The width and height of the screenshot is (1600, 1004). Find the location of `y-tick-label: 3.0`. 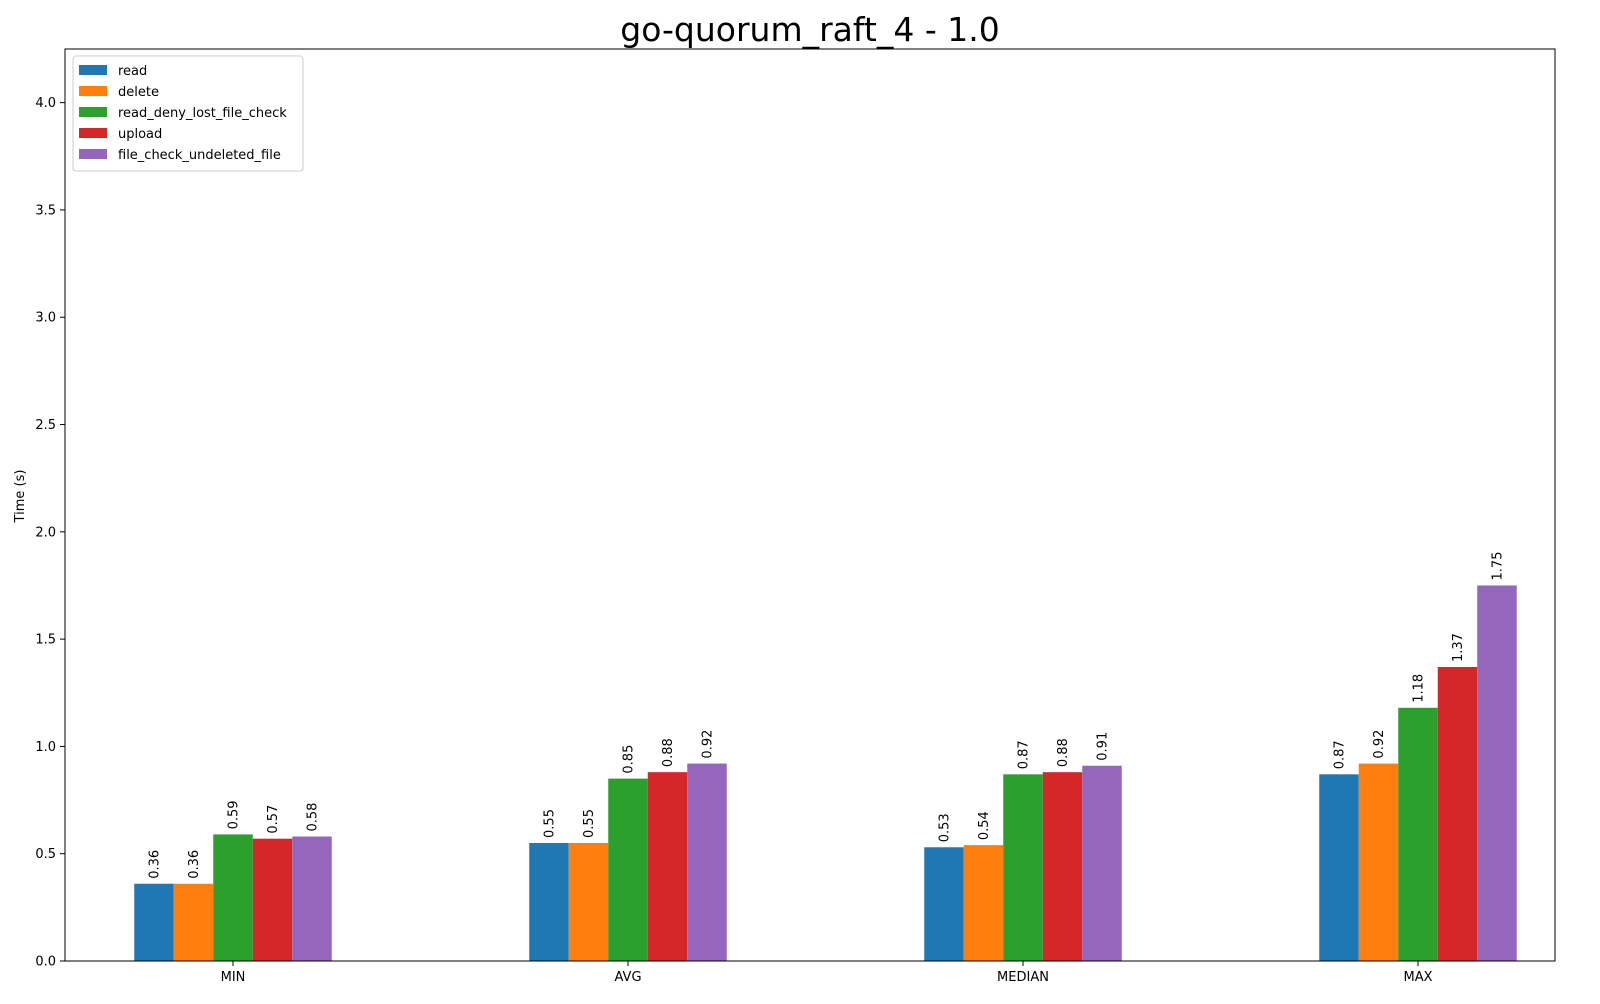

y-tick-label: 3.0 is located at coordinates (45, 318).